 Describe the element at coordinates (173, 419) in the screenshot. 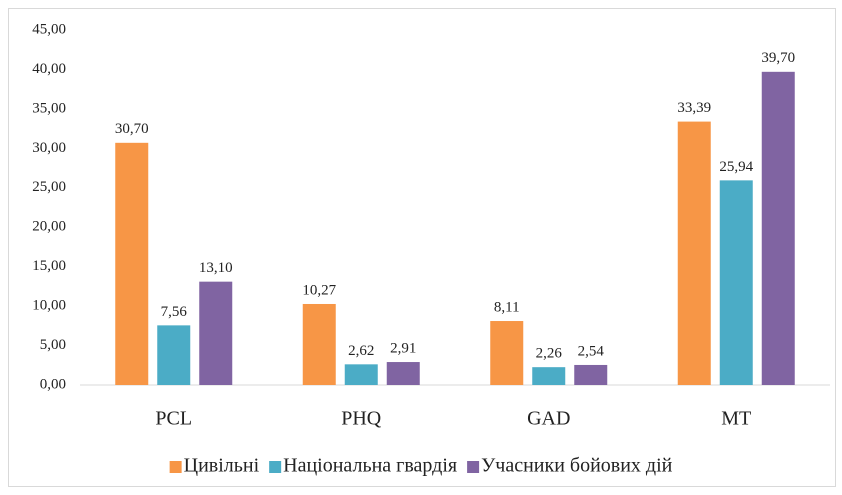

I see `x-tick-label: PCL` at that location.